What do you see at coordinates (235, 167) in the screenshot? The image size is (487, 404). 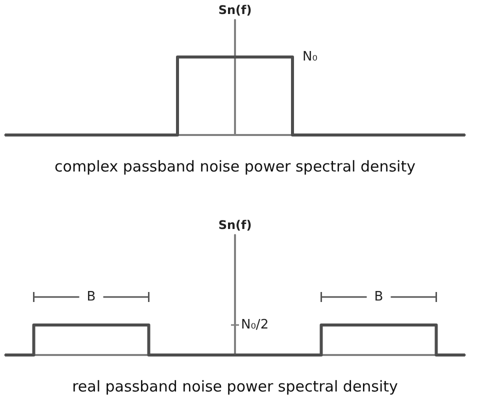 I see `x-axis-title: complex passband noise power spectral density` at bounding box center [235, 167].